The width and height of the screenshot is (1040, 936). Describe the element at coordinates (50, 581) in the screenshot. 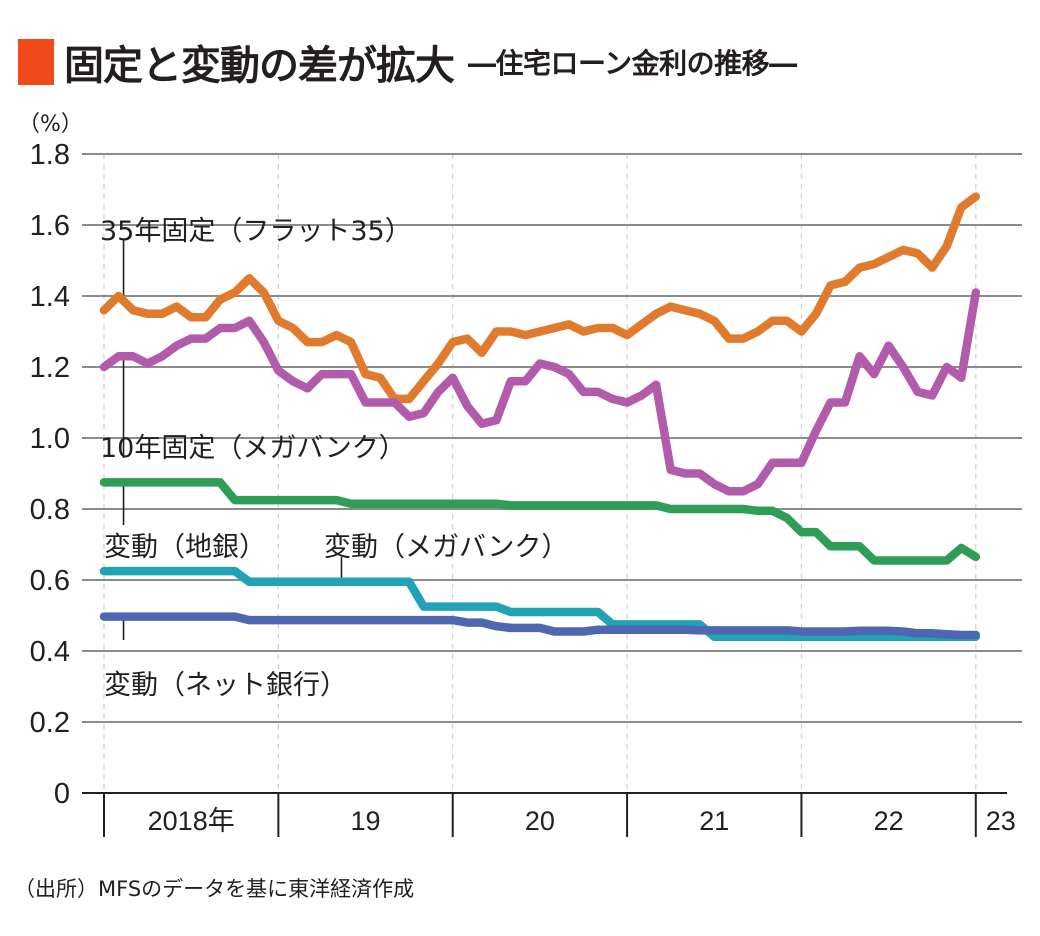

I see `y-tick-label: 0.6` at that location.